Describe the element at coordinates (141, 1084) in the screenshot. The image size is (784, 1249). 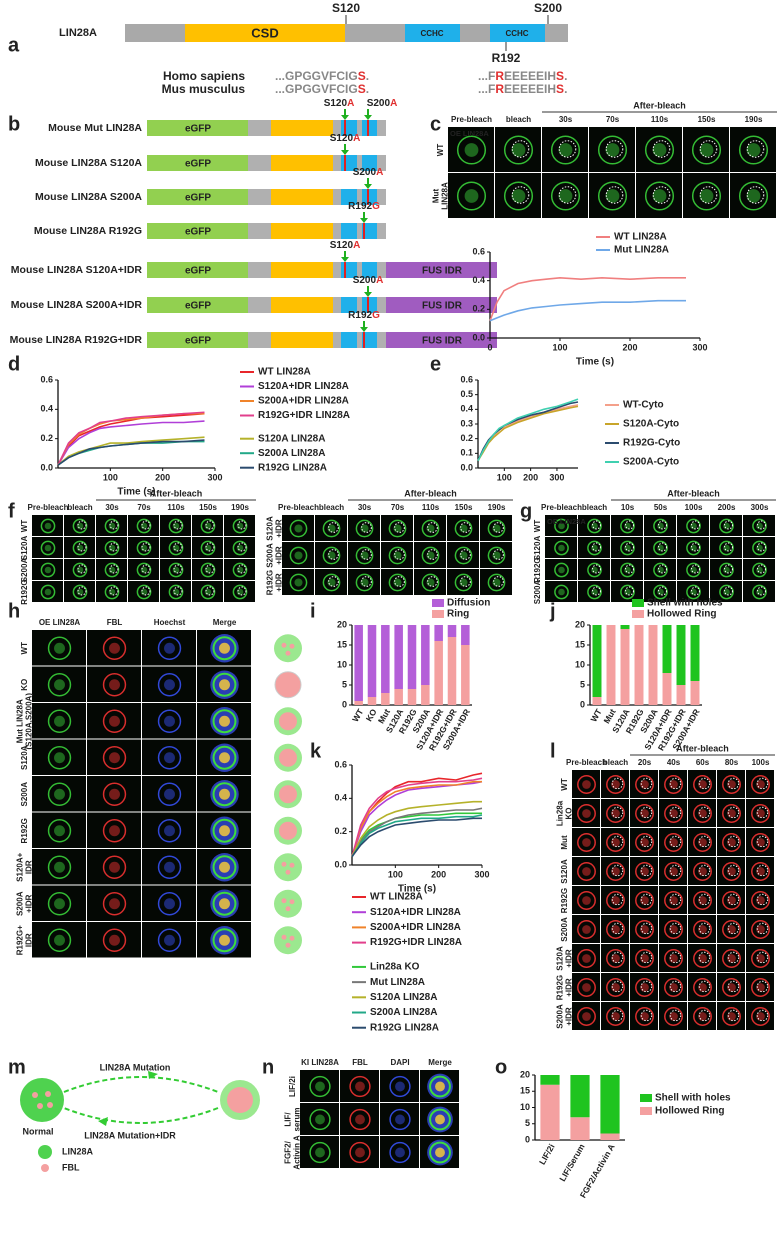
I see `arrow` at that location.